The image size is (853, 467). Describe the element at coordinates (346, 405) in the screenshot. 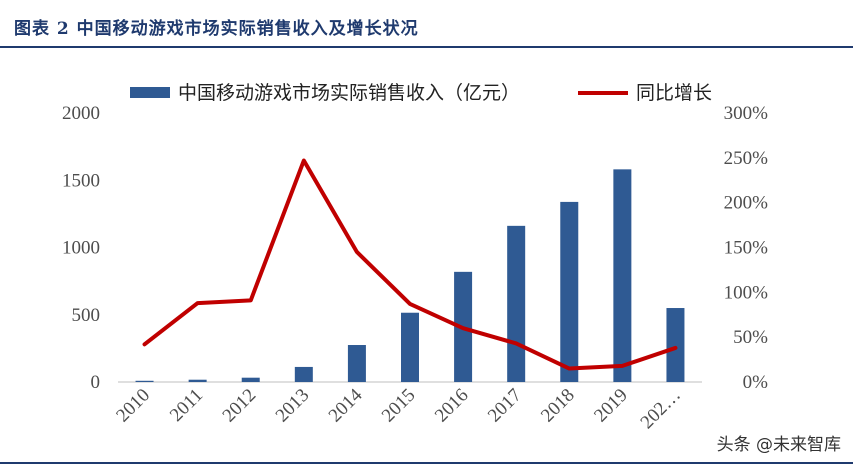

I see `x-tick-label: 2014` at that location.